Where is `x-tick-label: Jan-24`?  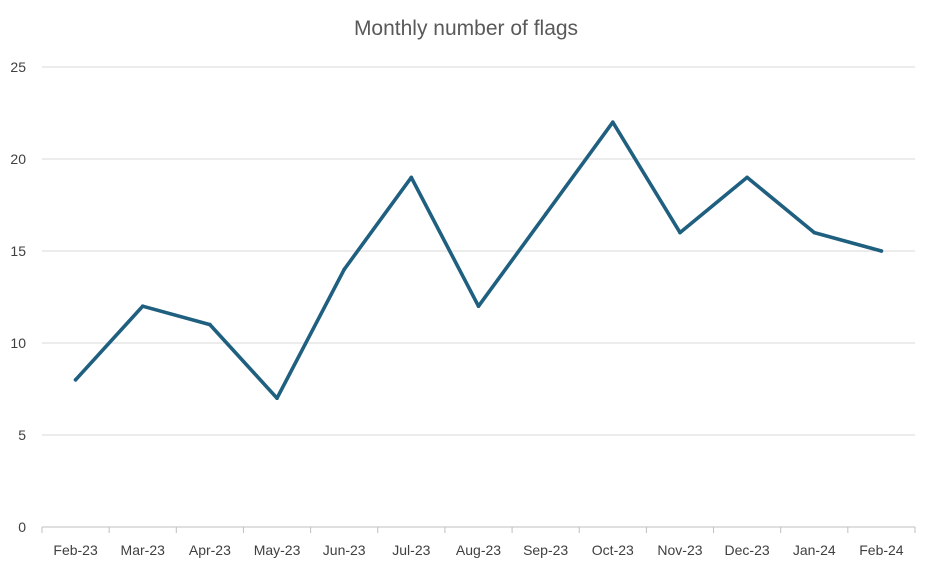 x-tick-label: Jan-24 is located at coordinates (814, 550).